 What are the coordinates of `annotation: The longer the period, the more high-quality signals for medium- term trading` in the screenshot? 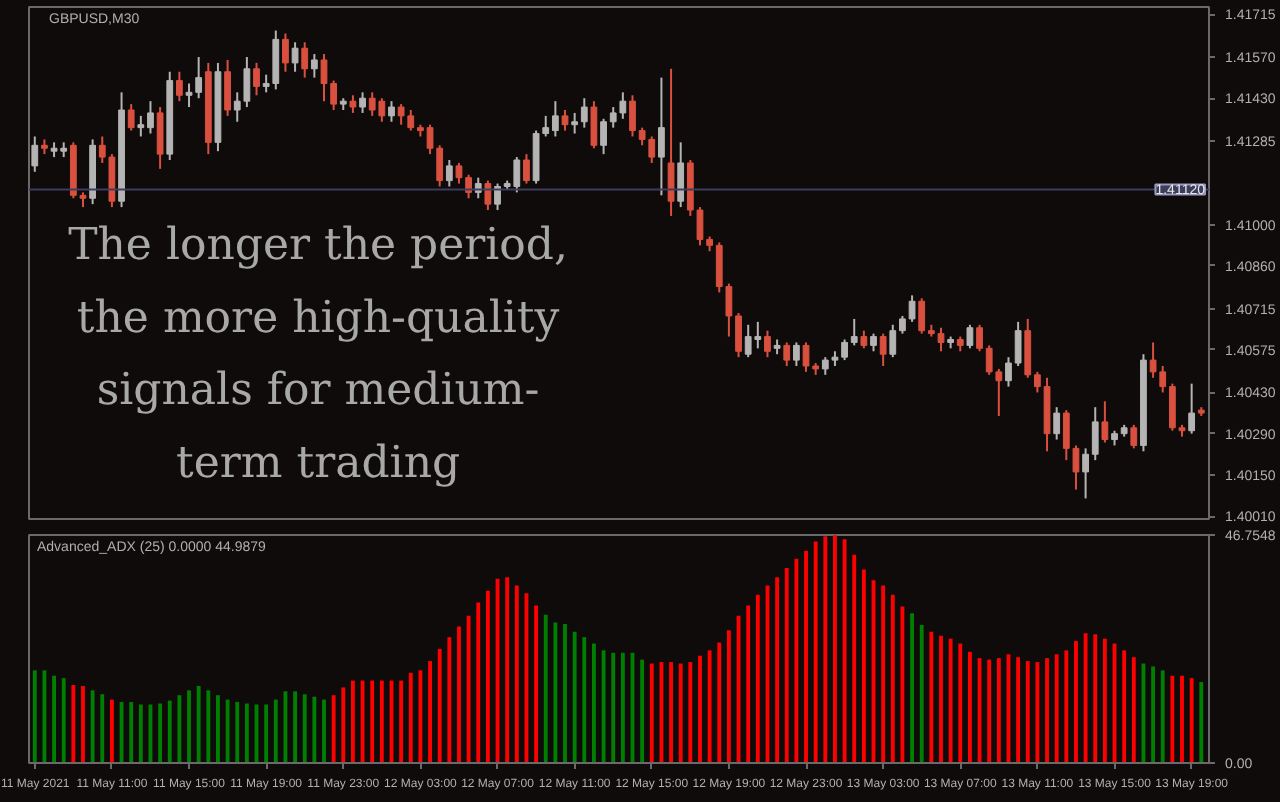 It's located at (318, 355).